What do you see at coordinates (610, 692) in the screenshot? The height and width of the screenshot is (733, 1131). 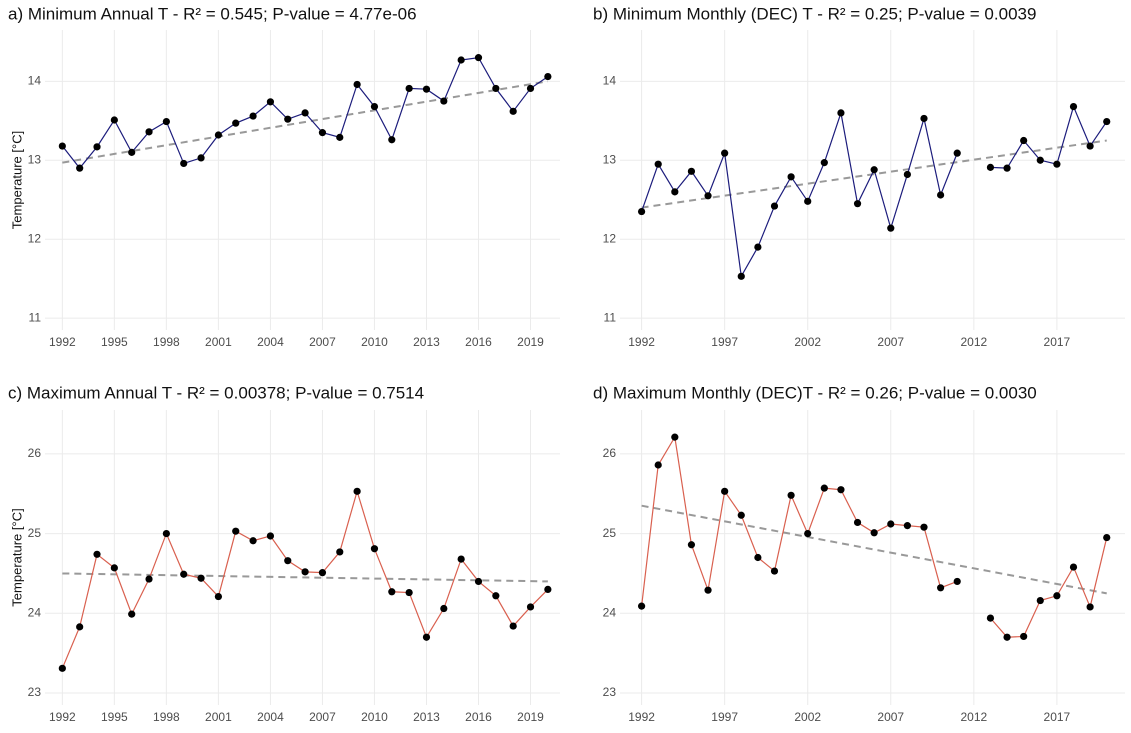 I see `y-tick-label: 23` at bounding box center [610, 692].